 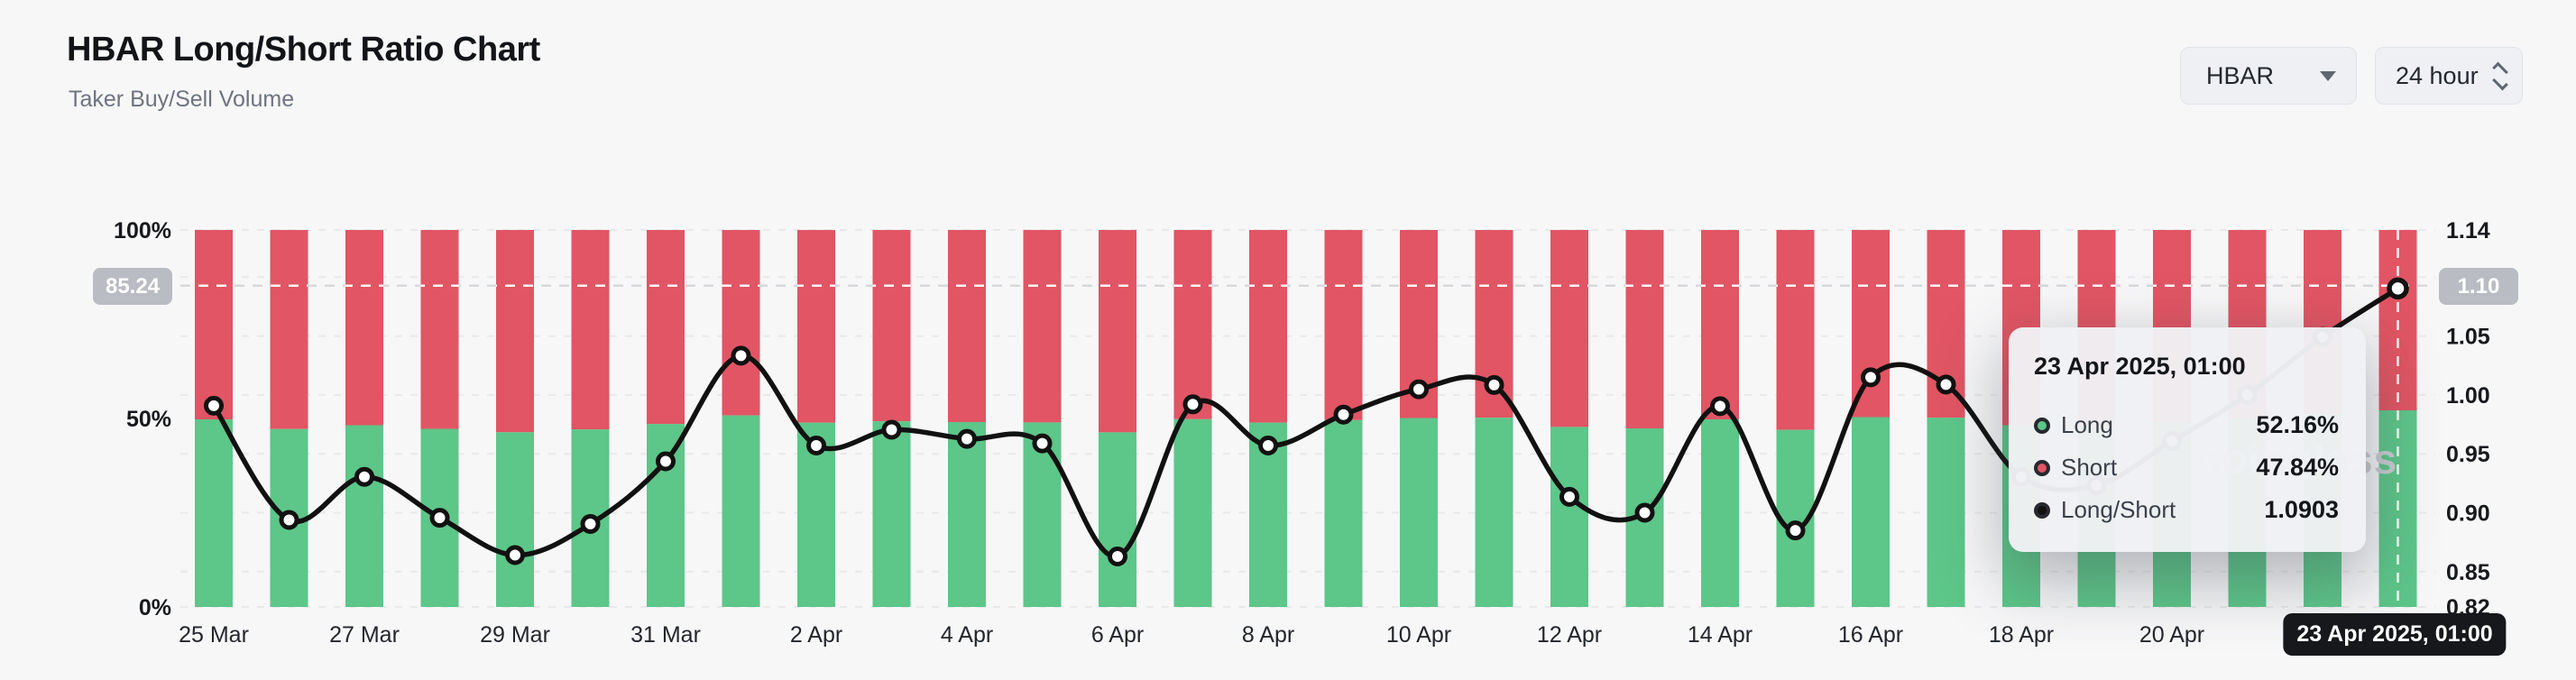 What do you see at coordinates (2241, 75) in the screenshot?
I see `symbol-select-value: HBAR` at bounding box center [2241, 75].